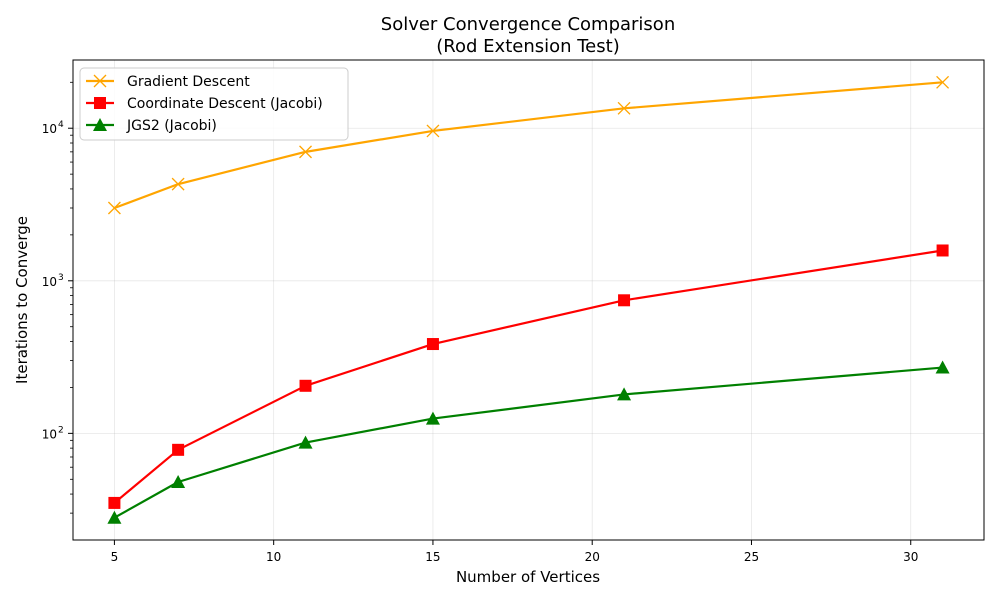  I want to click on x-tick-label: 30, so click(910, 557).